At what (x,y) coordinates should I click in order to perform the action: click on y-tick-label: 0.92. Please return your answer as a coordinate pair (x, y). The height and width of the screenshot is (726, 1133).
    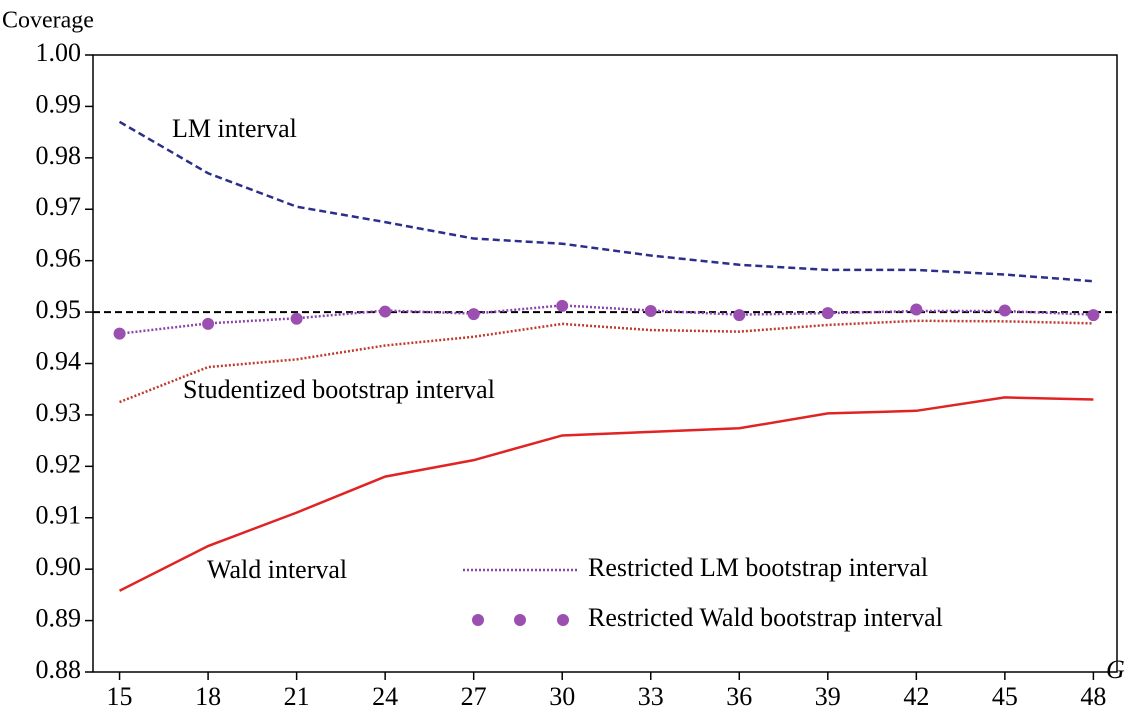
    Looking at the image, I should click on (59, 463).